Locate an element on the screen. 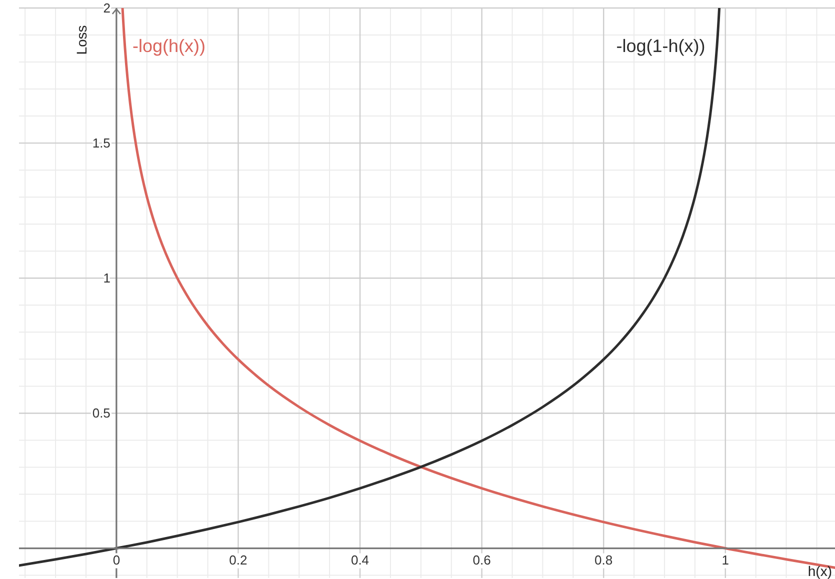 Image resolution: width=835 pixels, height=579 pixels. y-tick-label: 0.5 is located at coordinates (101, 413).